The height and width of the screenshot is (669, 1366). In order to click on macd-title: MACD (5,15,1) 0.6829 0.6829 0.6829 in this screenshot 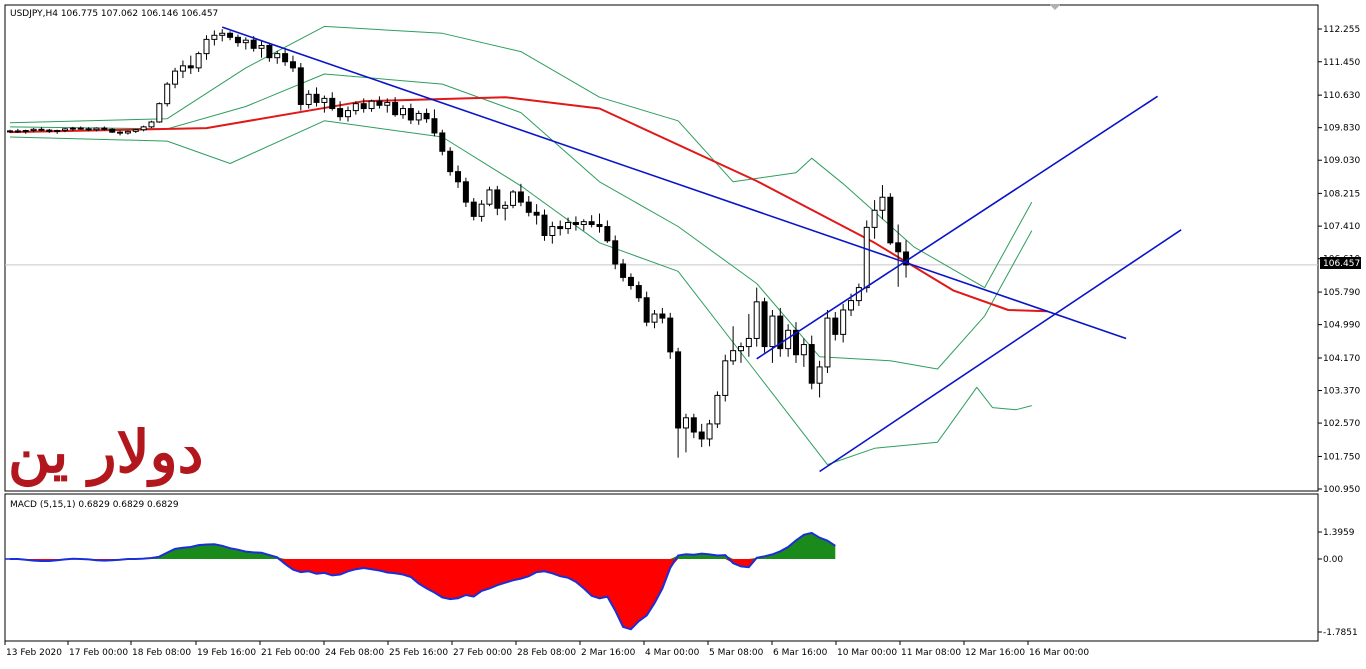, I will do `click(94, 505)`.